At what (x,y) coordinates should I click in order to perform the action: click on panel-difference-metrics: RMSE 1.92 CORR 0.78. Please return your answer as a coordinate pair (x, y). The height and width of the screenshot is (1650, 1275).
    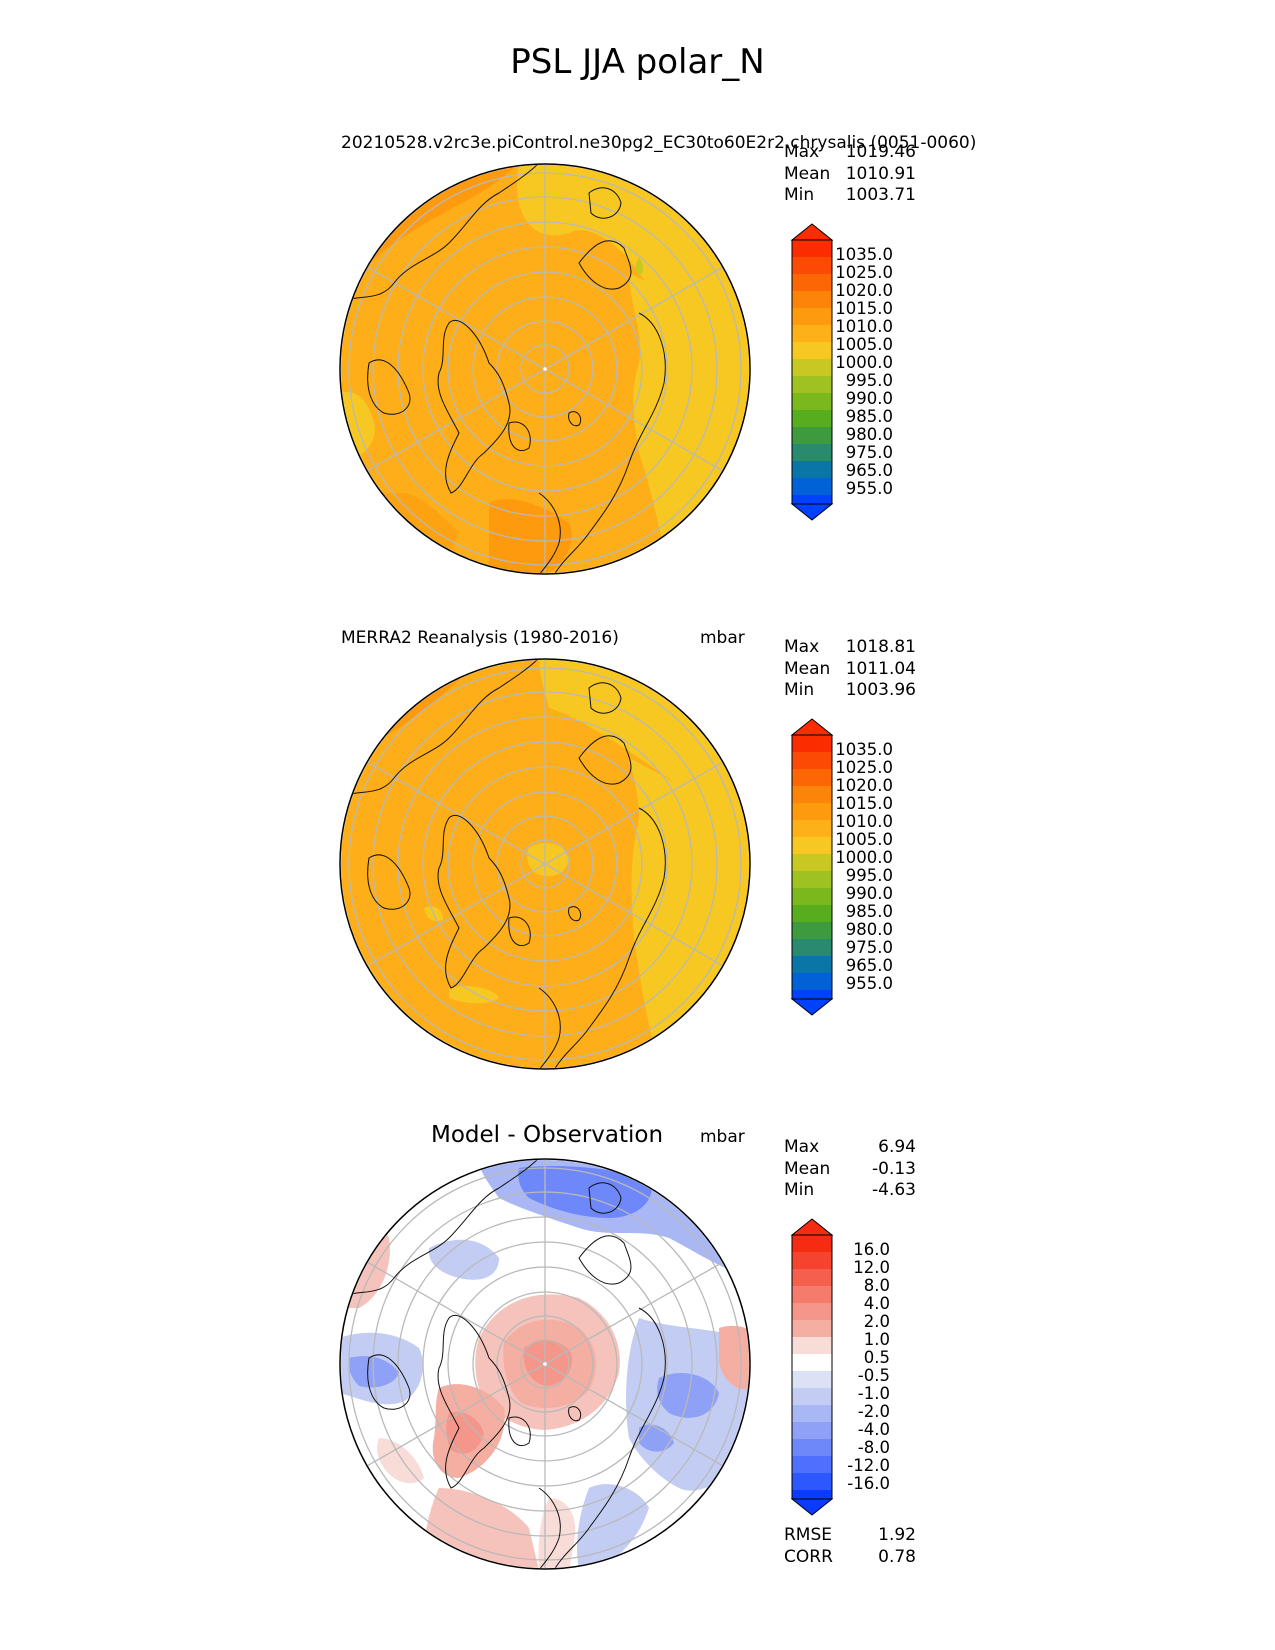
    Looking at the image, I should click on (850, 1546).